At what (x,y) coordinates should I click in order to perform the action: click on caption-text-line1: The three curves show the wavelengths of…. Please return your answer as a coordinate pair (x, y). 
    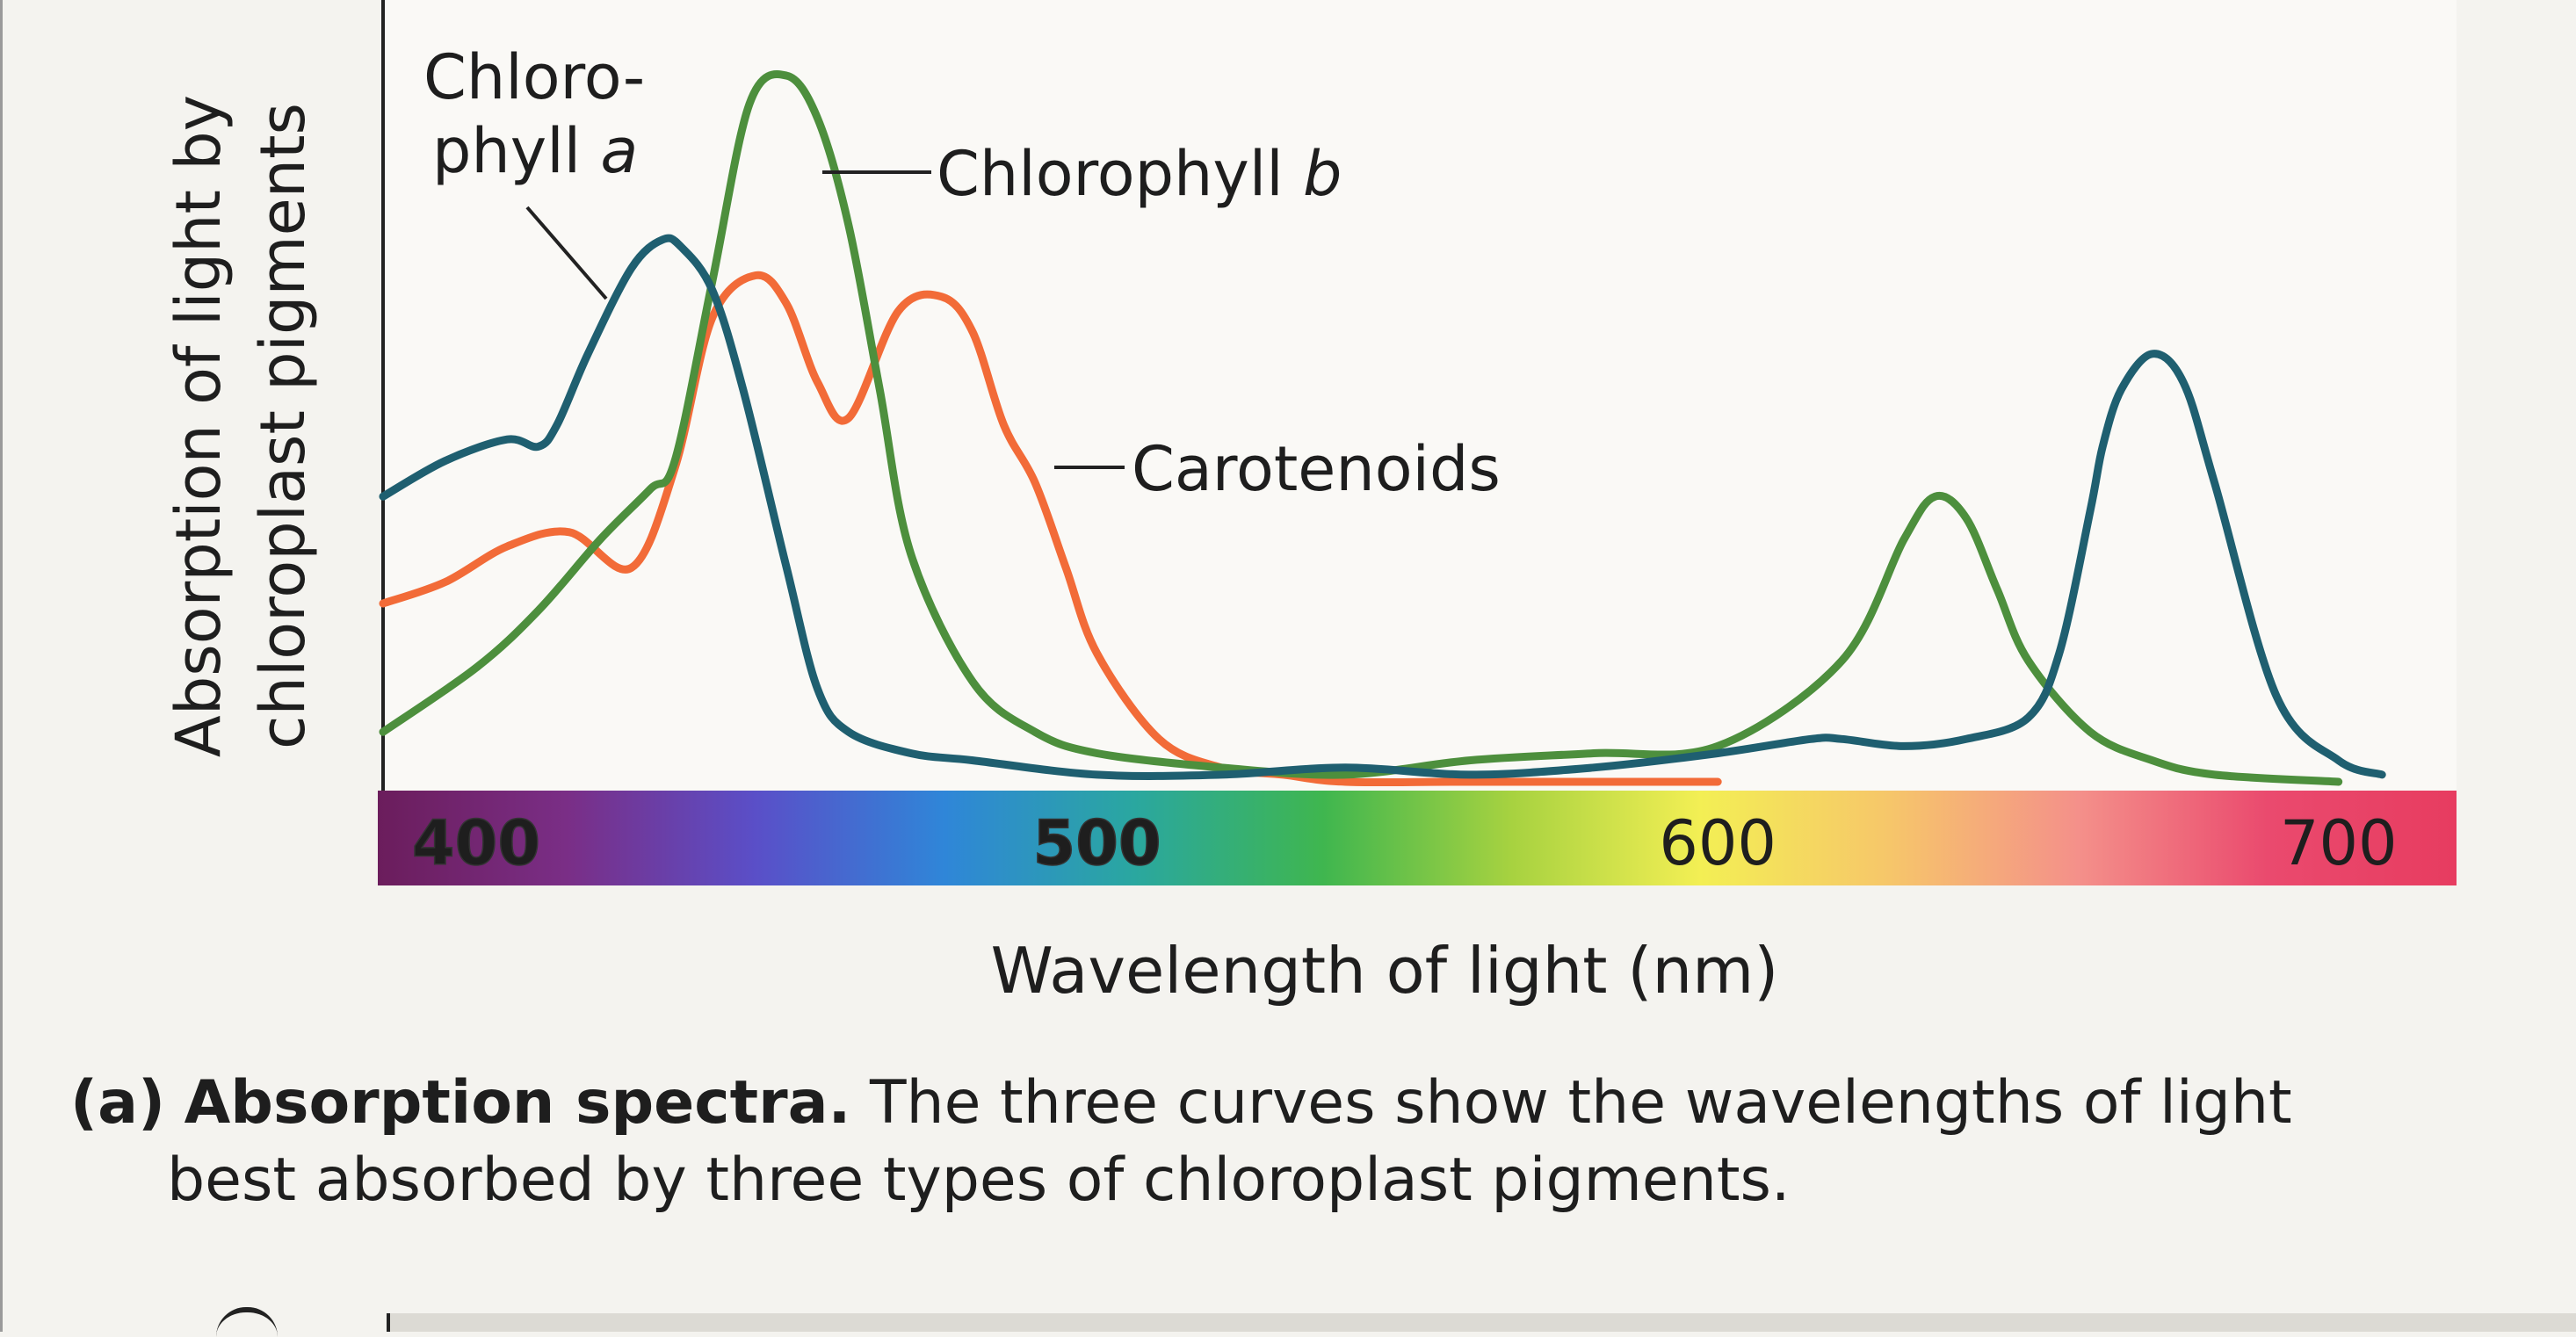
    Looking at the image, I should click on (1580, 1103).